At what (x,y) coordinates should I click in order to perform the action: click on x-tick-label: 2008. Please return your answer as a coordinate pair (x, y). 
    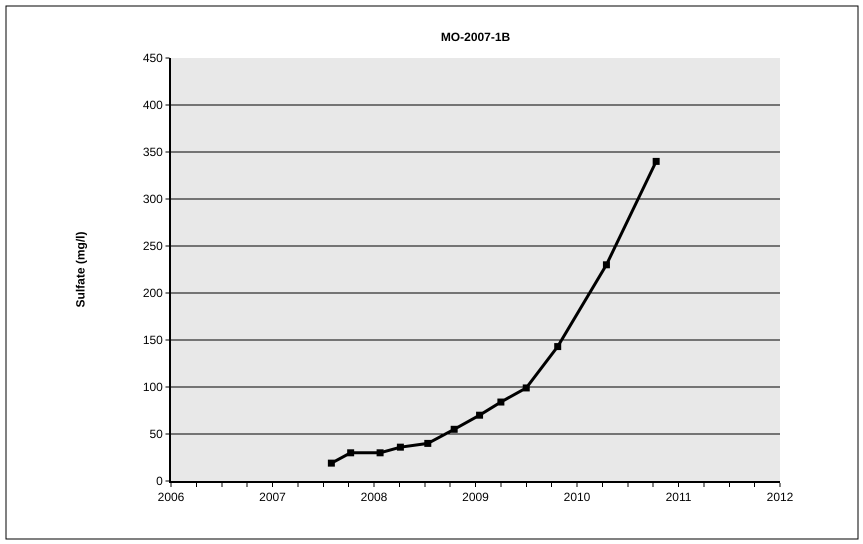
    Looking at the image, I should click on (374, 497).